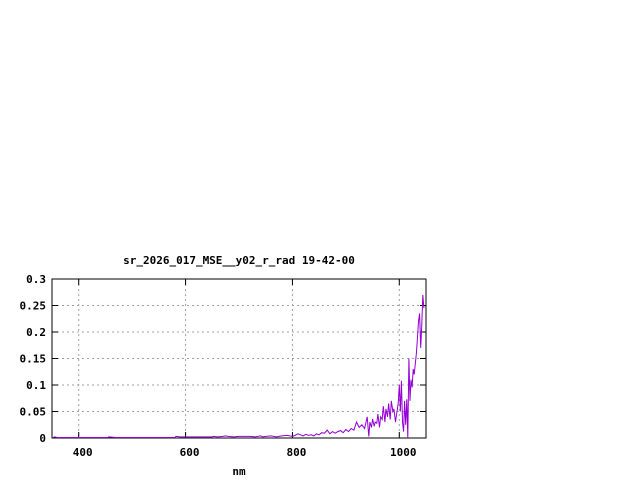  I want to click on y-tick-label: 0, so click(42, 438).